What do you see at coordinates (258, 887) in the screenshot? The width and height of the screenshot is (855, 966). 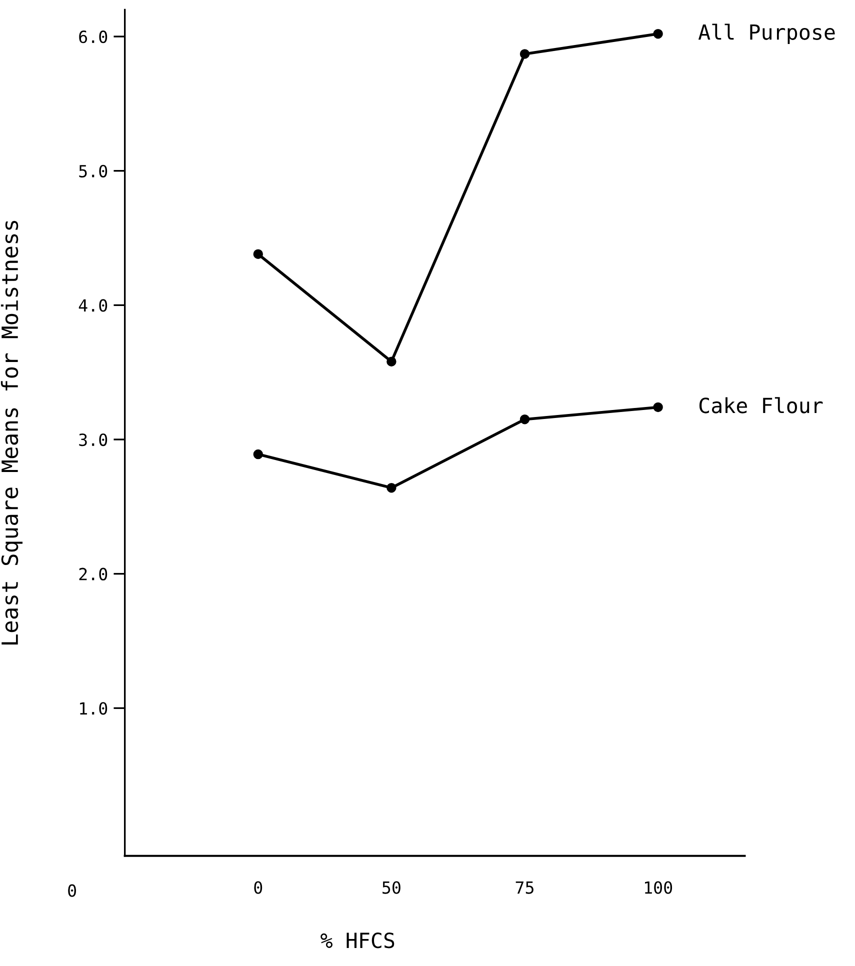 I see `x-tick-label: 0` at bounding box center [258, 887].